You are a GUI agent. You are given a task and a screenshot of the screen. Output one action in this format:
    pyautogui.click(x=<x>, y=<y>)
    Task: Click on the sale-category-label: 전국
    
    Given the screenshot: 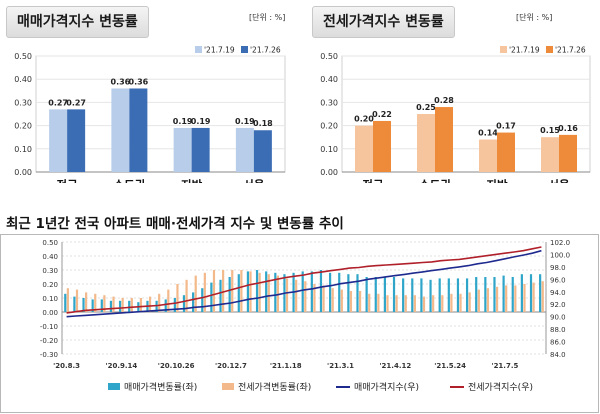 What is the action you would take?
    pyautogui.click(x=68, y=180)
    